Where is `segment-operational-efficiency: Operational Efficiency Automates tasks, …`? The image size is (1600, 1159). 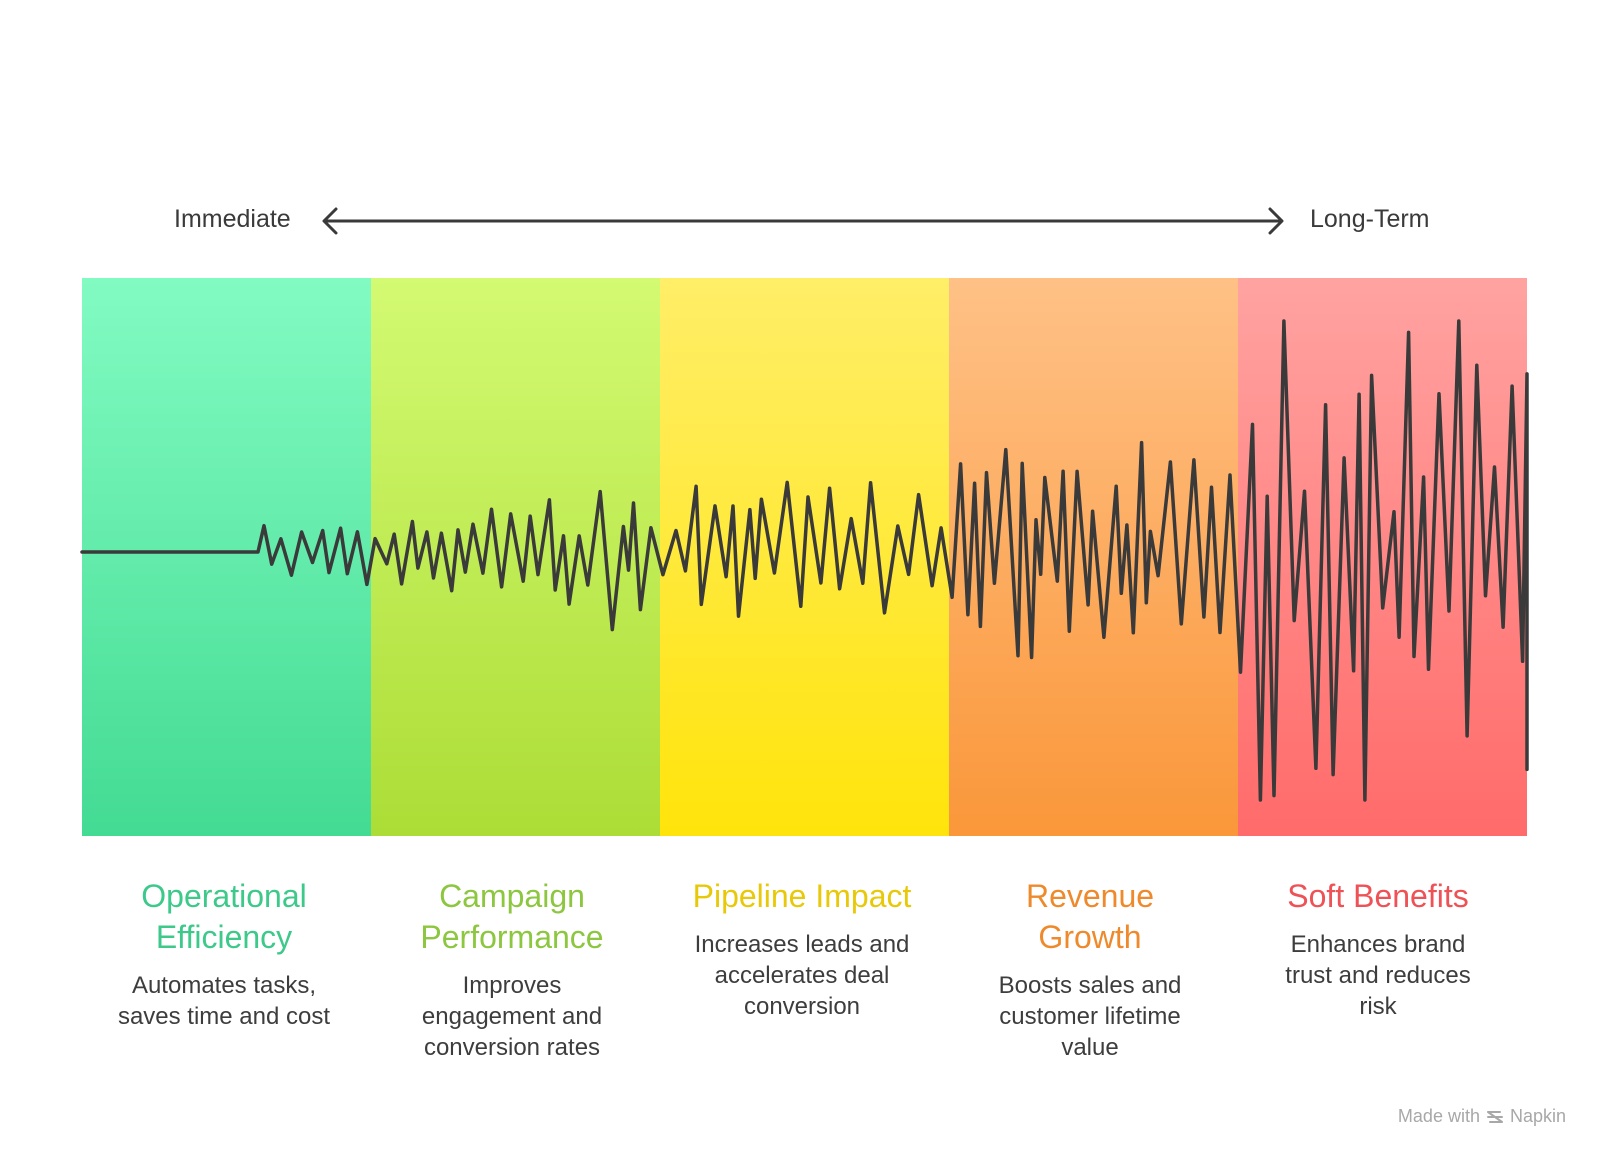
segment-operational-efficiency: Operational Efficiency Automates tasks, … is located at coordinates (224, 954).